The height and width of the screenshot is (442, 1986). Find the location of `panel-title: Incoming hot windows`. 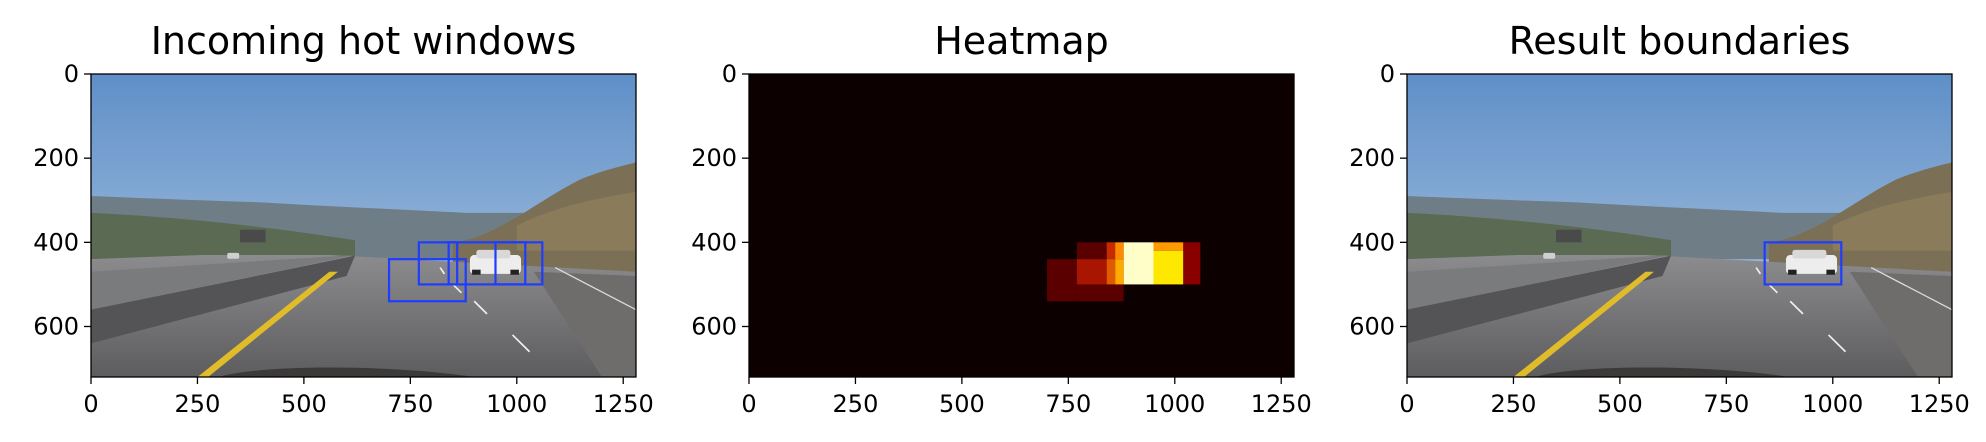

panel-title: Incoming hot windows is located at coordinates (364, 41).